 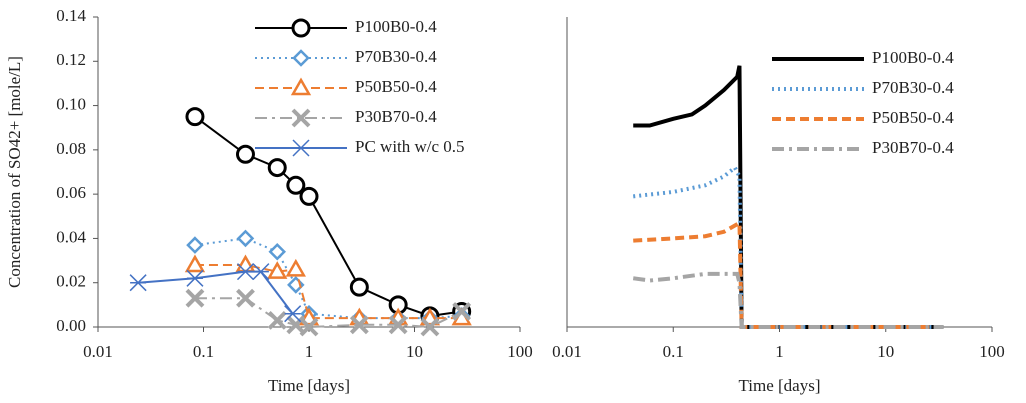 I want to click on y-tick-label: 0.12, so click(x=71, y=59).